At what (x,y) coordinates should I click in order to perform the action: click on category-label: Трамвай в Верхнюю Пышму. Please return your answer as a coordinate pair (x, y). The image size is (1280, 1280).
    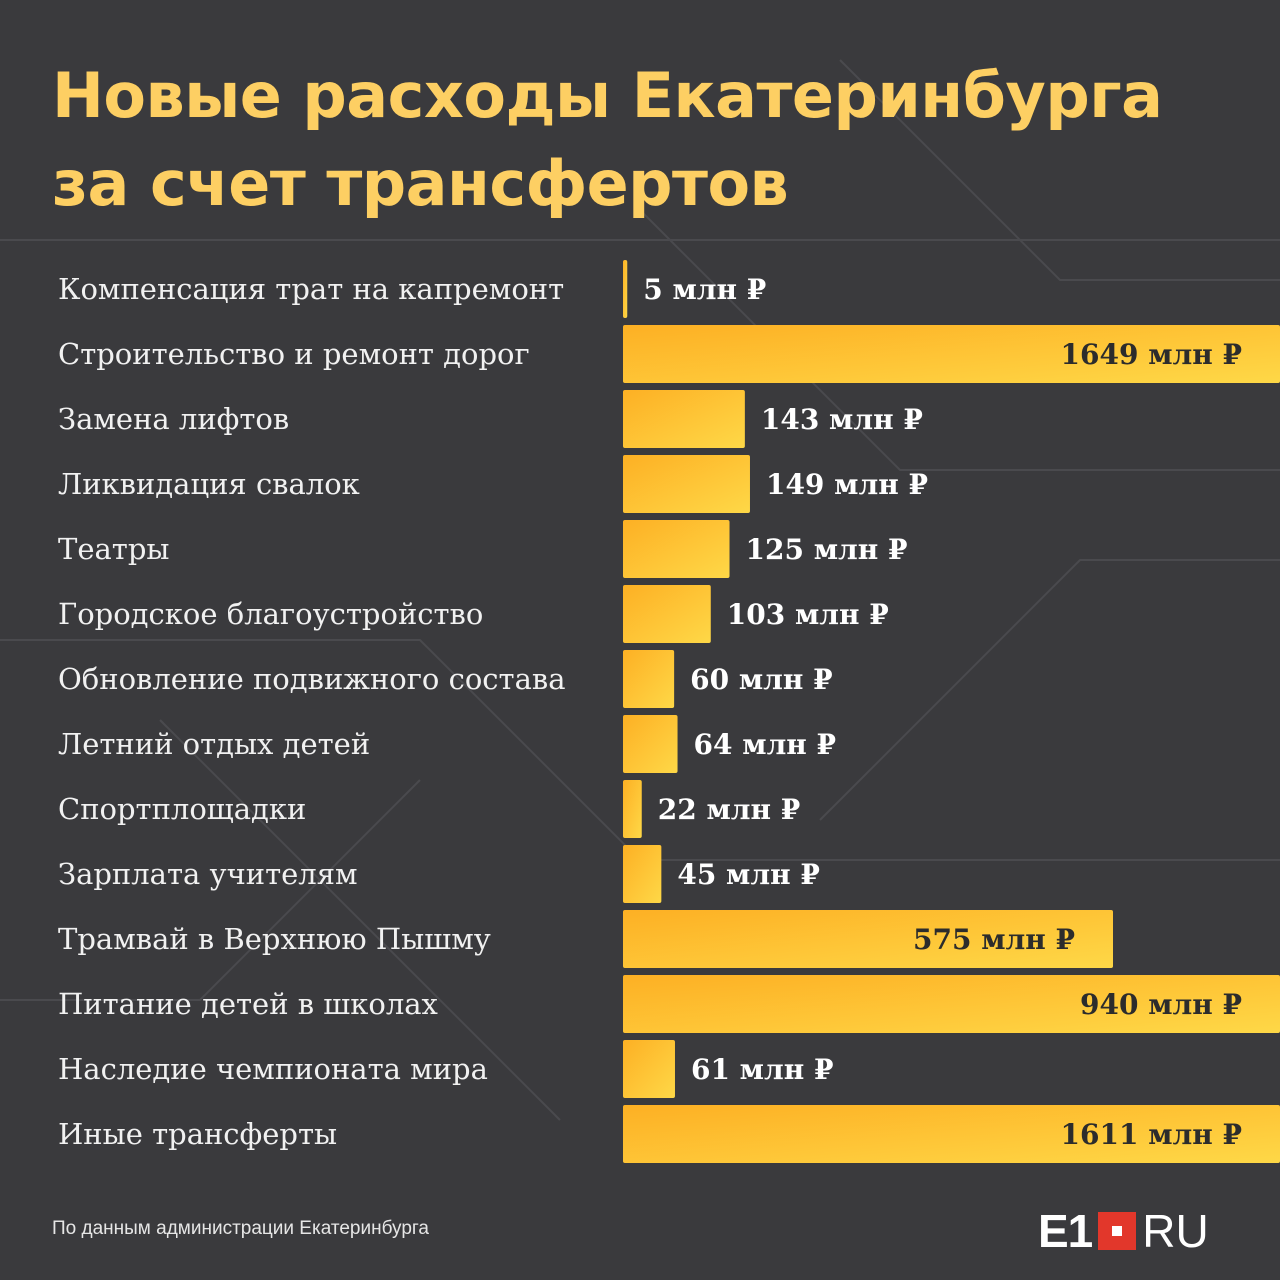
    Looking at the image, I should click on (274, 939).